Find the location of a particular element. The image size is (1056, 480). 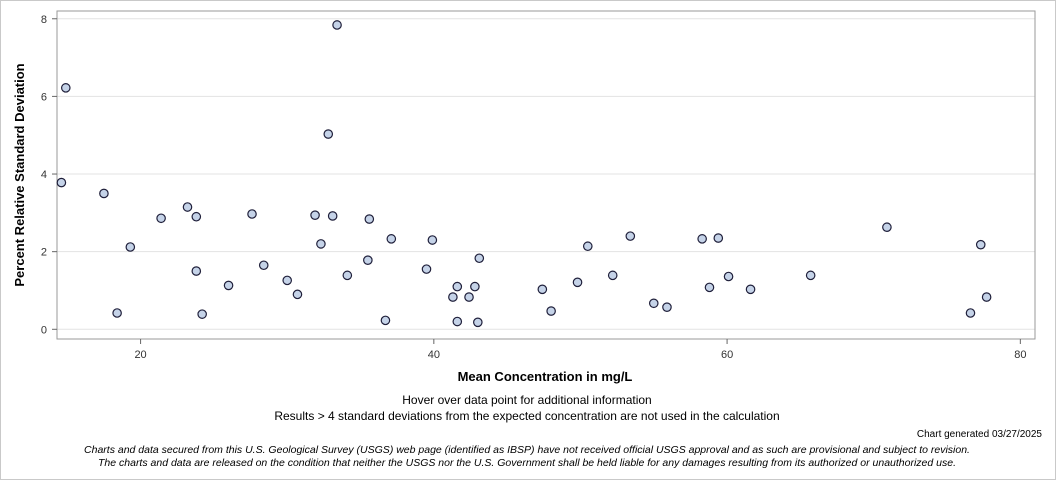

x-tick-label: 20 is located at coordinates (140, 355).